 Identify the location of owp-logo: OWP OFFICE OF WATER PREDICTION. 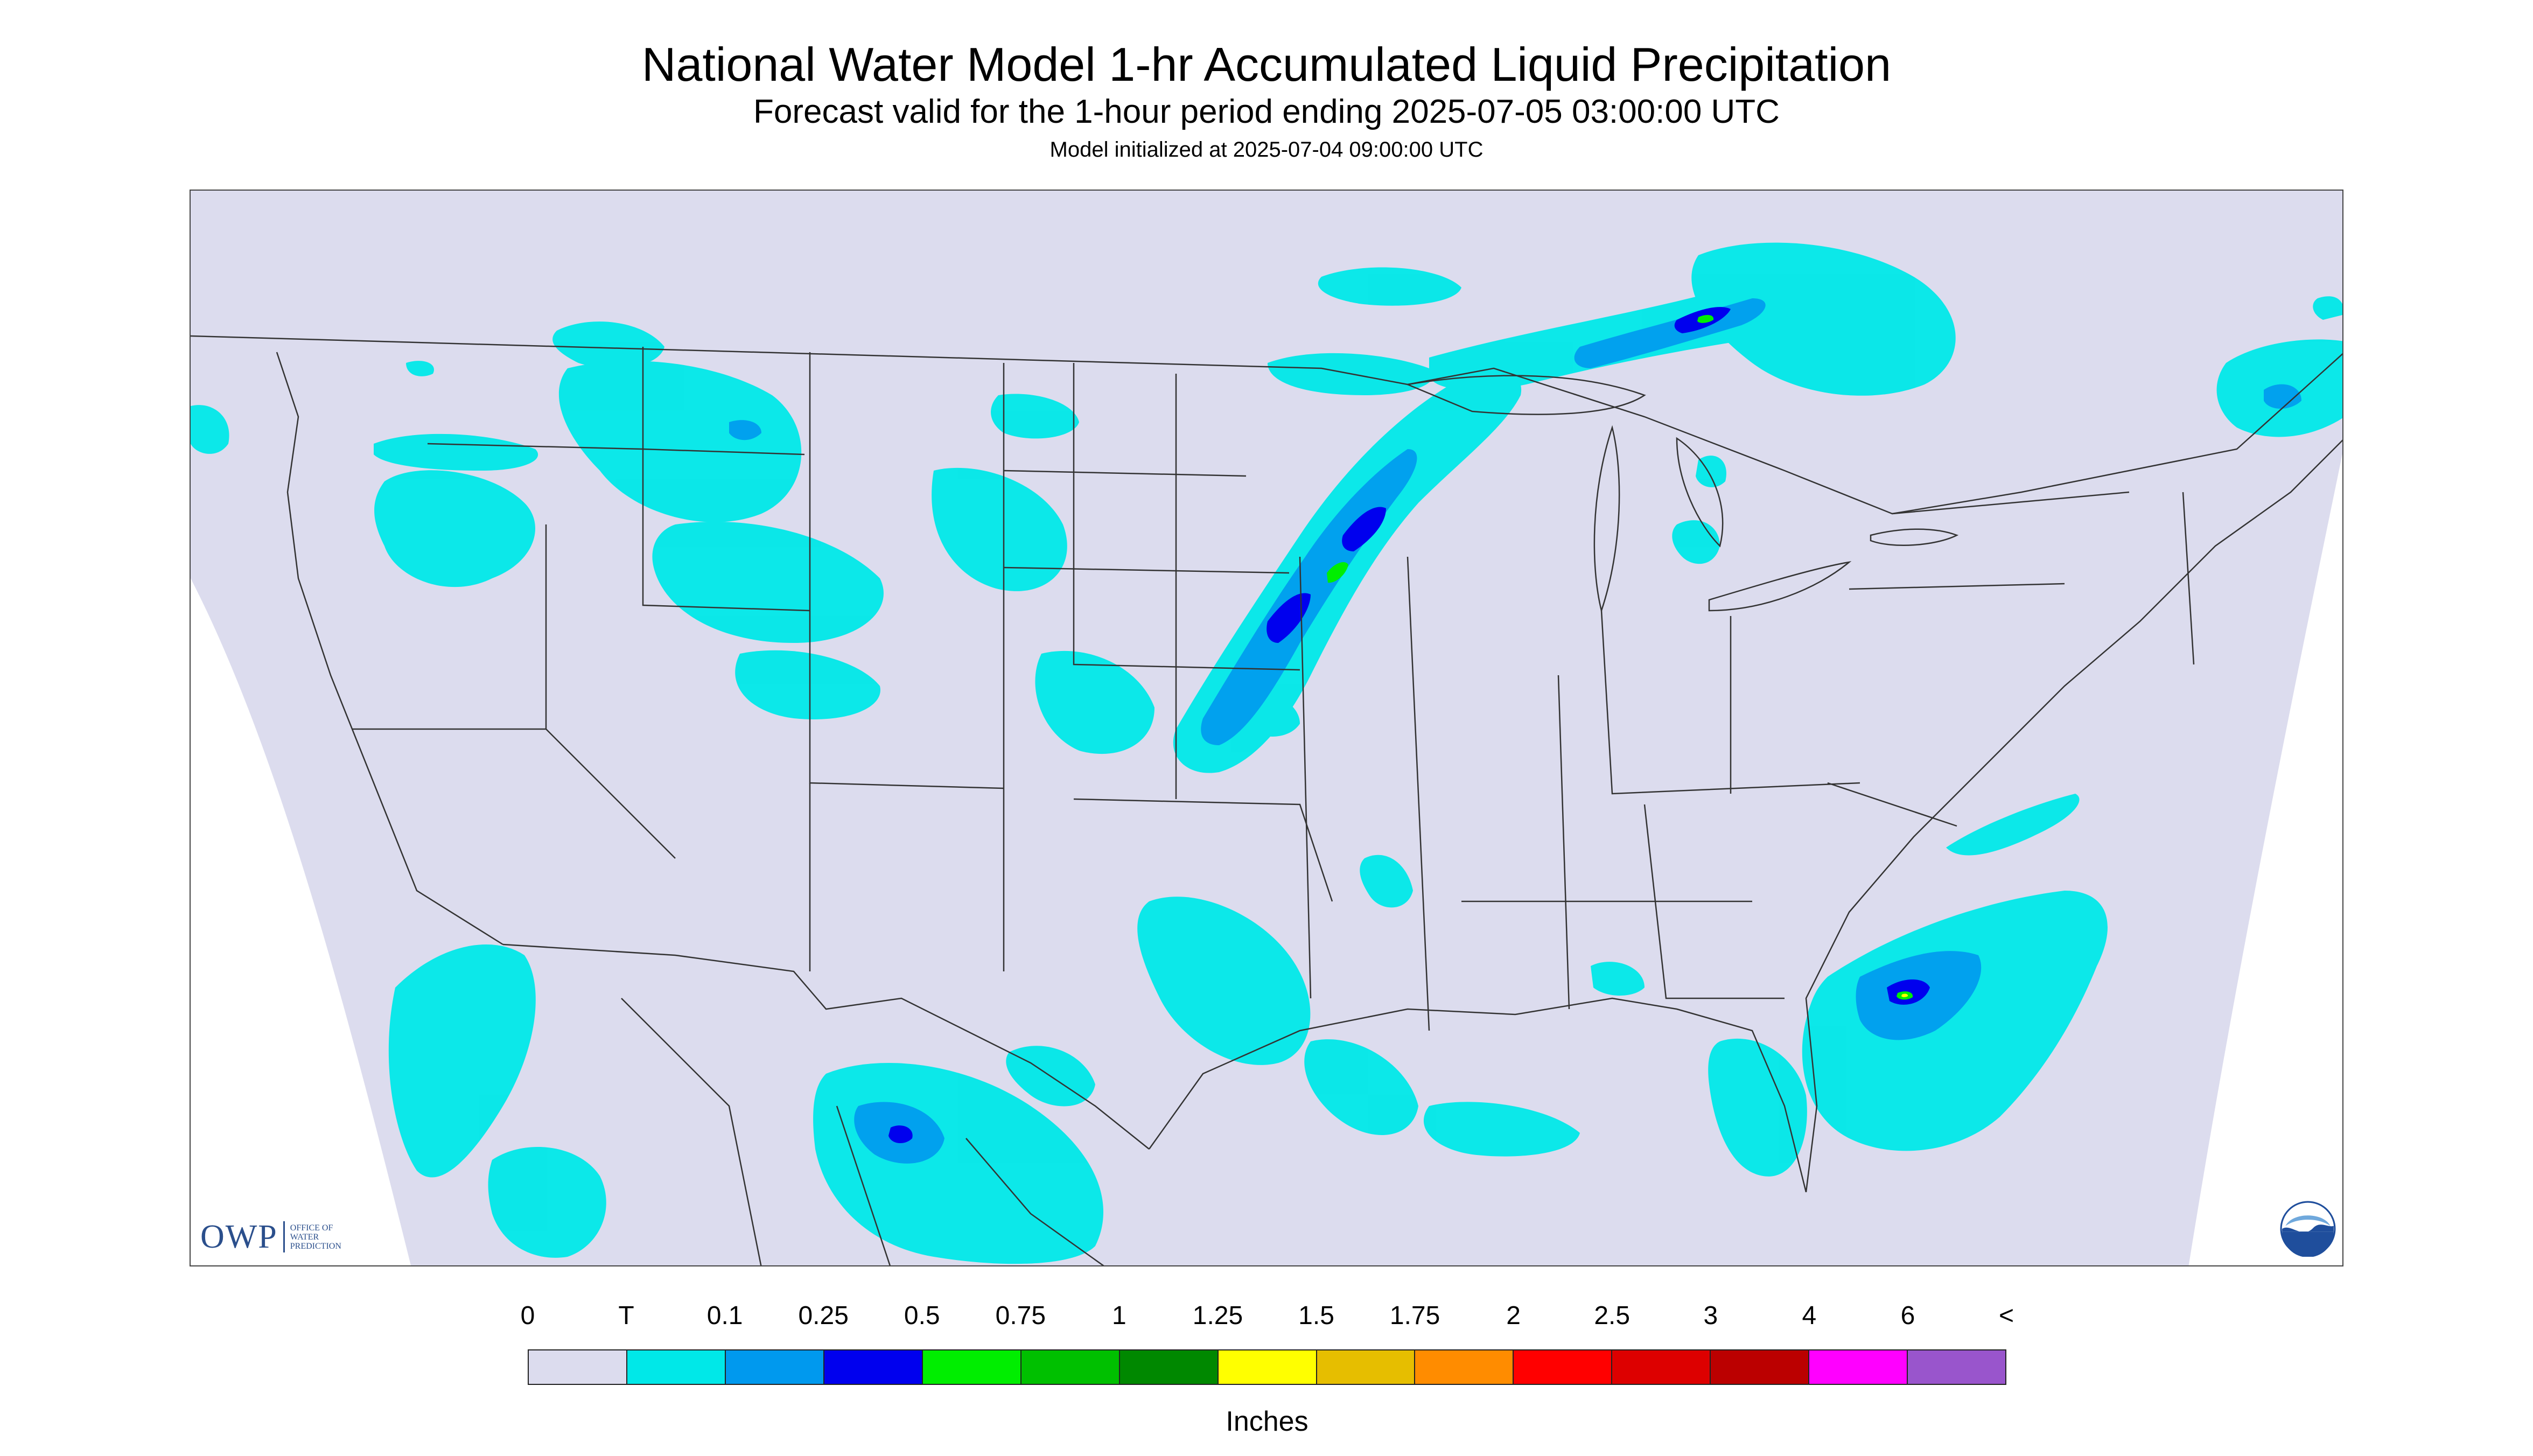
(270, 1237).